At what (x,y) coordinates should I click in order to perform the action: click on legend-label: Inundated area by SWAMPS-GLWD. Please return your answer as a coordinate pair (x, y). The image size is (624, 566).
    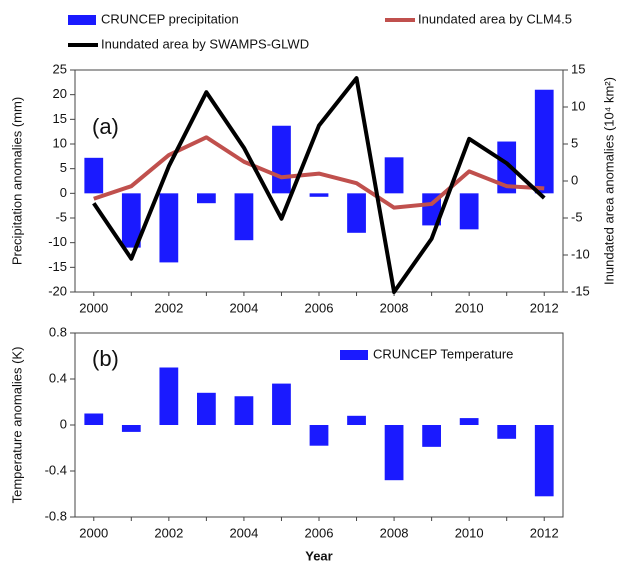
    Looking at the image, I should click on (205, 43).